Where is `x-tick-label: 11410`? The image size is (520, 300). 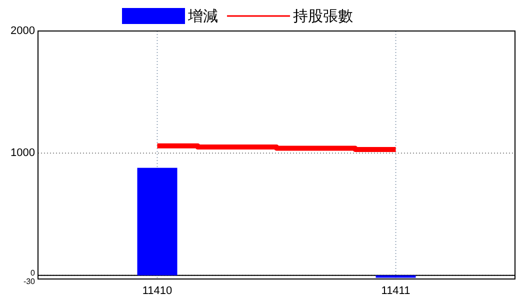 x-tick-label: 11410 is located at coordinates (157, 291).